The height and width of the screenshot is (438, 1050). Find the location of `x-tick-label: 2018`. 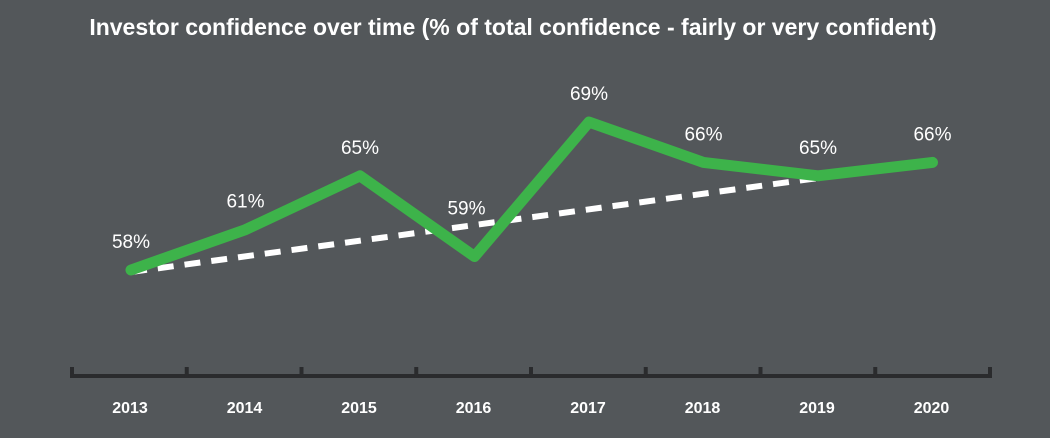

x-tick-label: 2018 is located at coordinates (703, 408).